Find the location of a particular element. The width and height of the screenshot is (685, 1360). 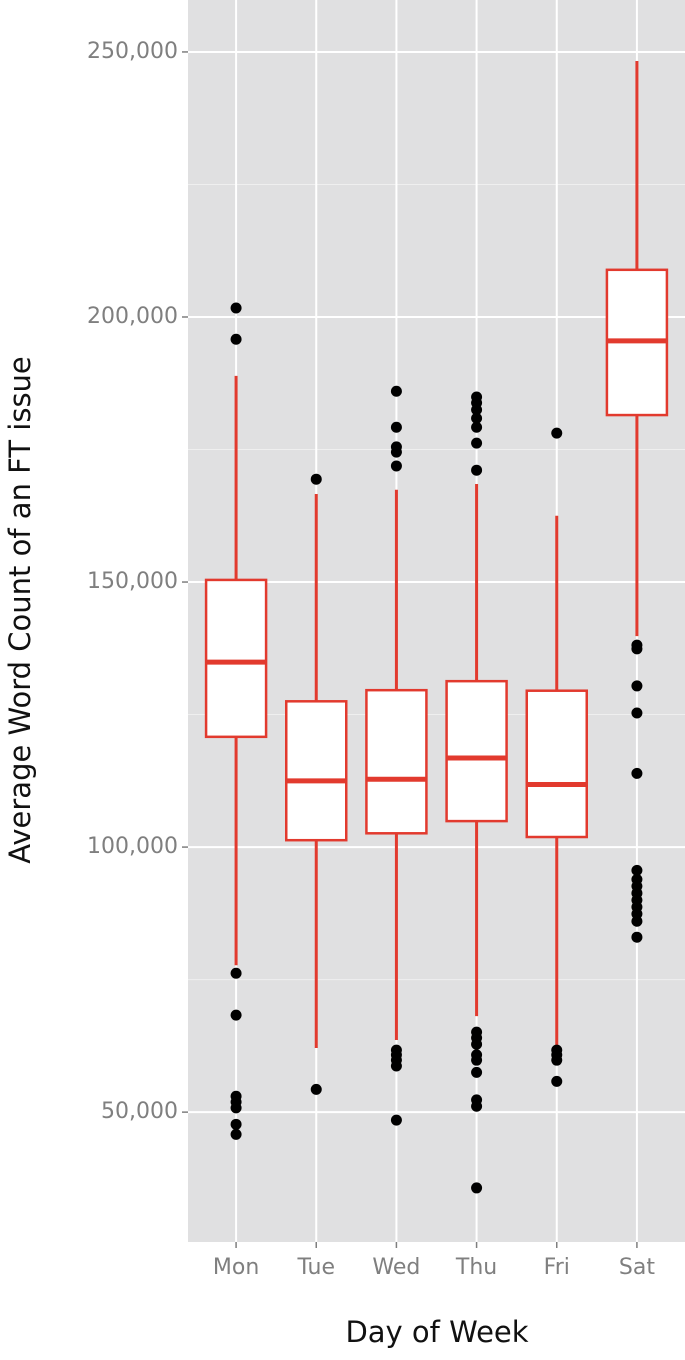

x-tick-label: Thu is located at coordinates (476, 1267).